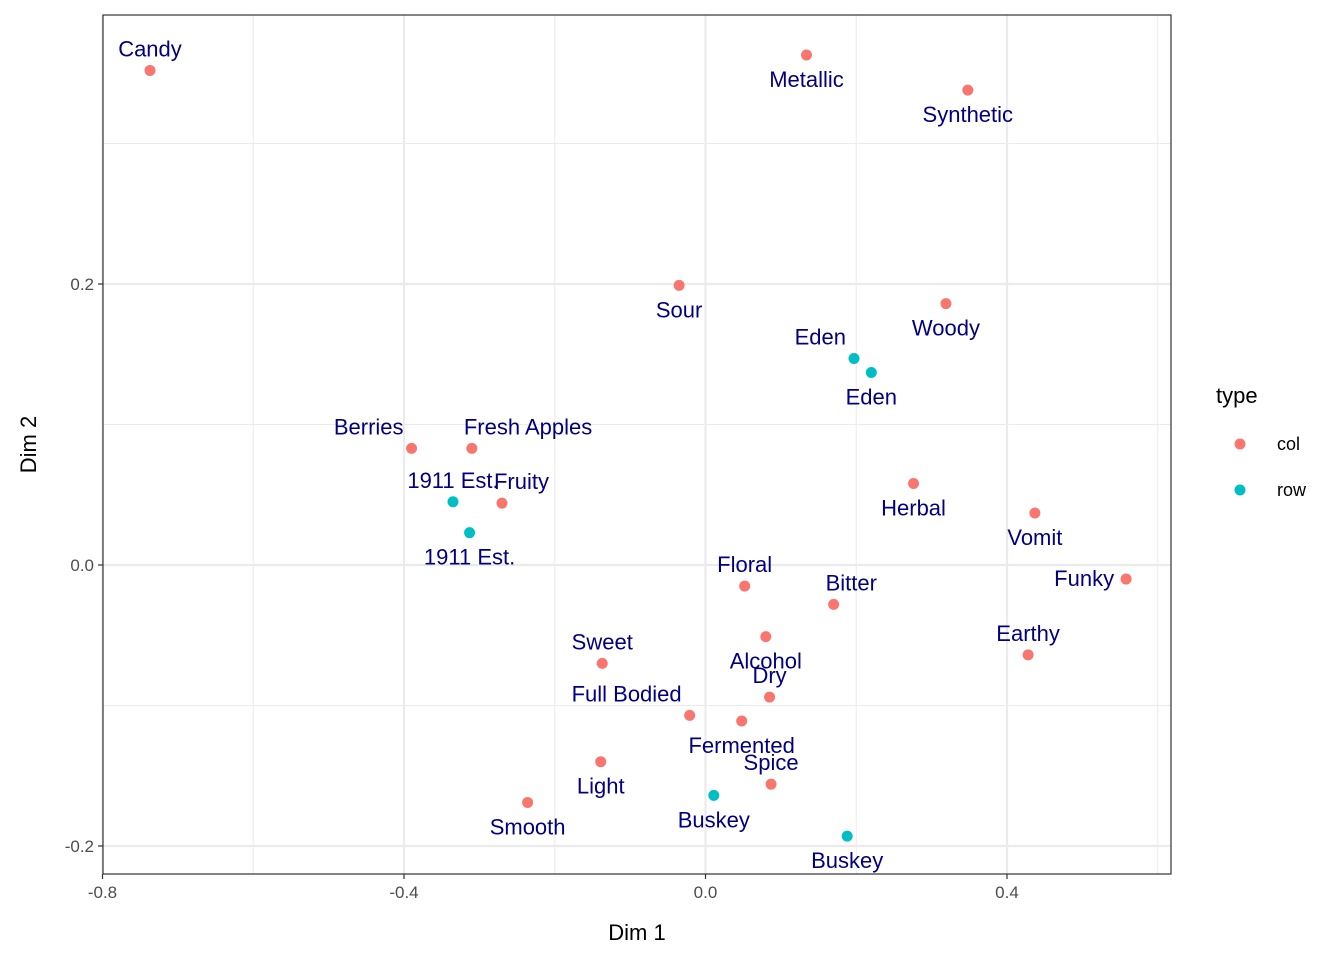 This screenshot has height=960, width=1344. What do you see at coordinates (679, 309) in the screenshot?
I see `point-label: Sour` at bounding box center [679, 309].